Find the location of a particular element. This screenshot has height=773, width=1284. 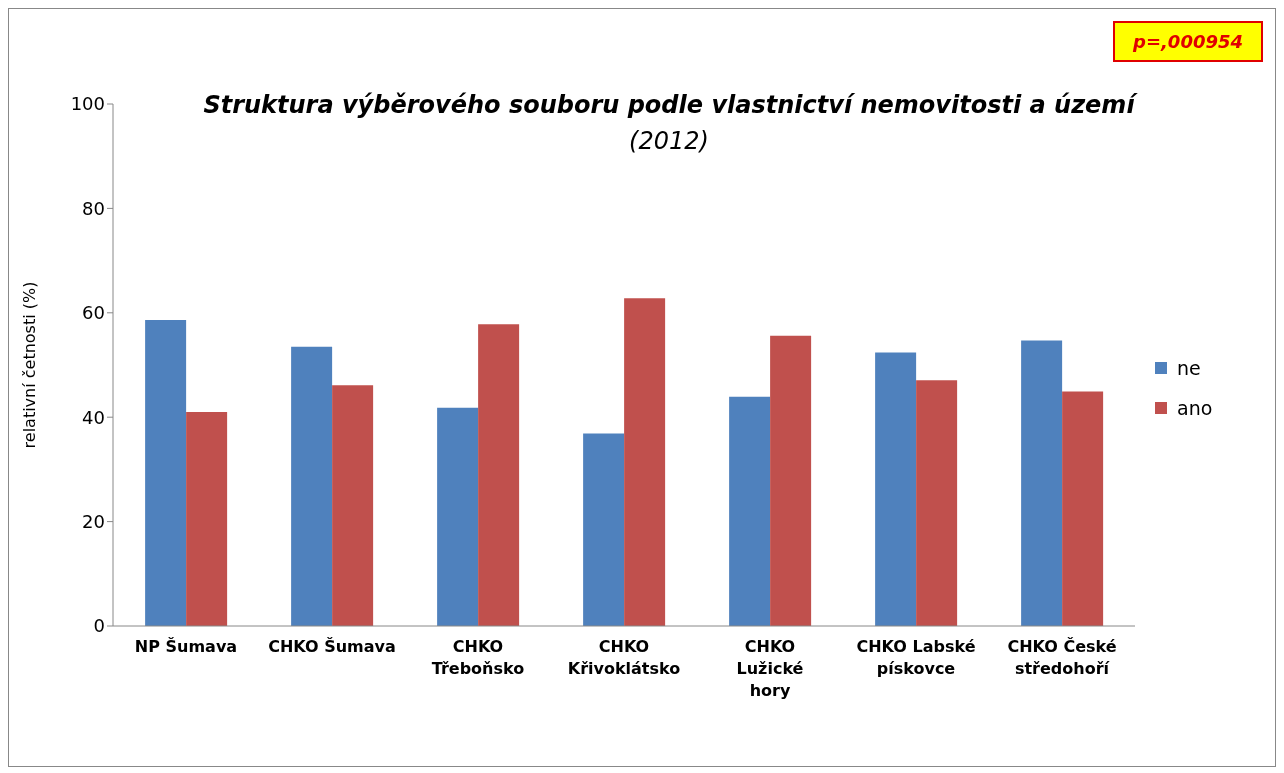

x-tick-label: CHKO Křivoklátsko is located at coordinates (624, 657).